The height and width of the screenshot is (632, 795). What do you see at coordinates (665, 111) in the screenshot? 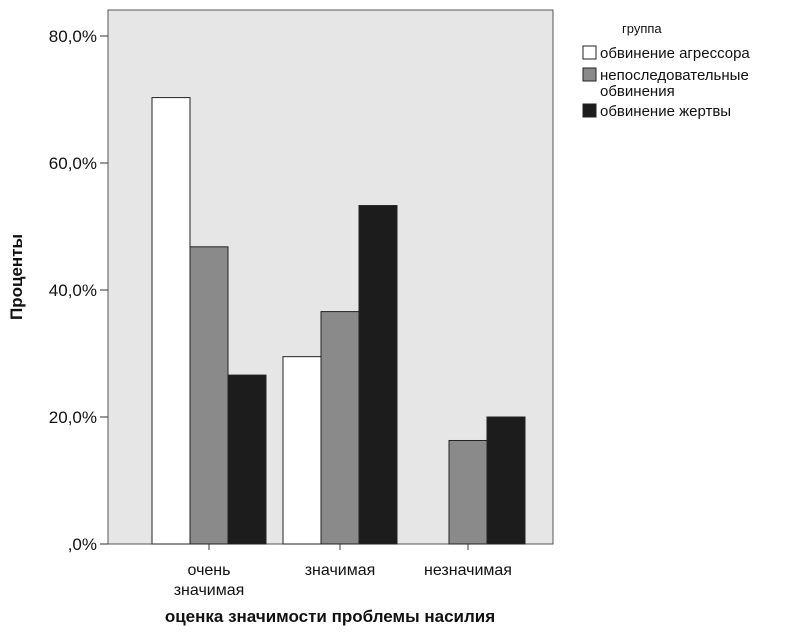
I see `legend-label: обвинение жертвы` at bounding box center [665, 111].